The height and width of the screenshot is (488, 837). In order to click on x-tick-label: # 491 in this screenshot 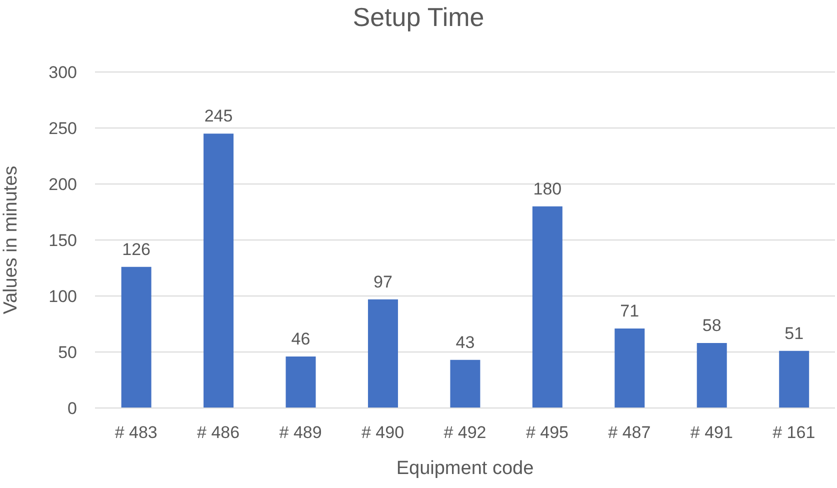, I will do `click(711, 432)`.